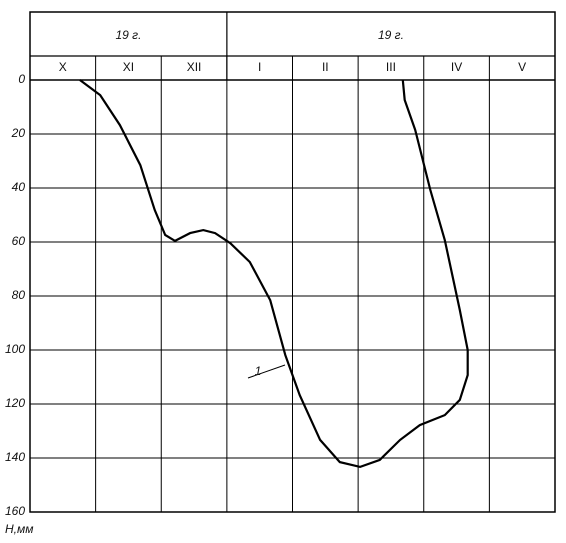 The height and width of the screenshot is (543, 566). Describe the element at coordinates (391, 67) in the screenshot. I see `x-tick-label: III` at that location.